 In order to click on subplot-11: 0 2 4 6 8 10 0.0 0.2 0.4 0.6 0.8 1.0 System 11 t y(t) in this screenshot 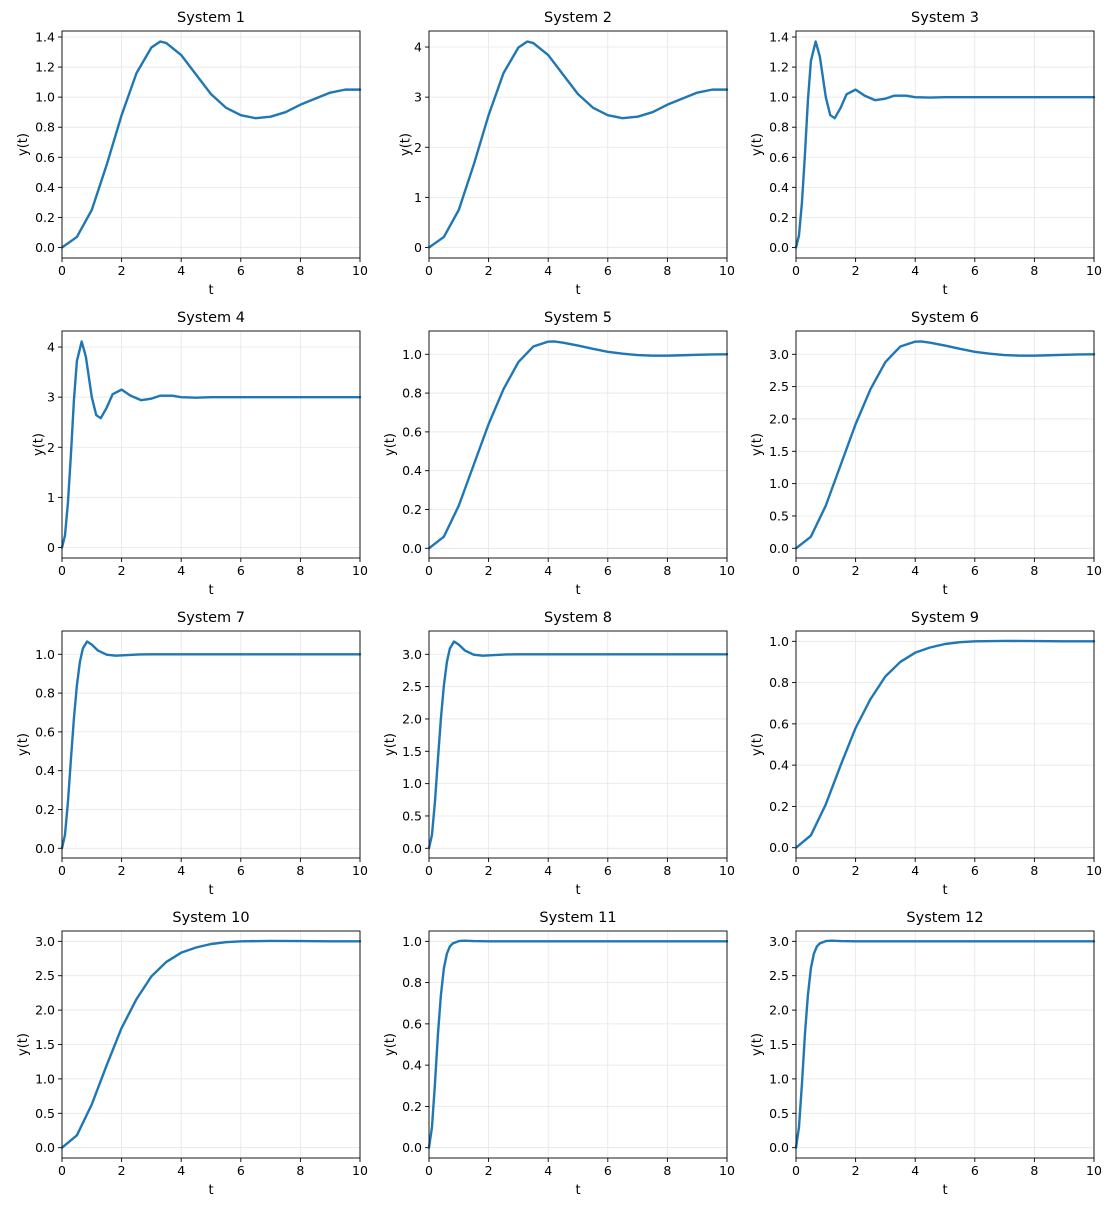, I will do `click(559, 1054)`.